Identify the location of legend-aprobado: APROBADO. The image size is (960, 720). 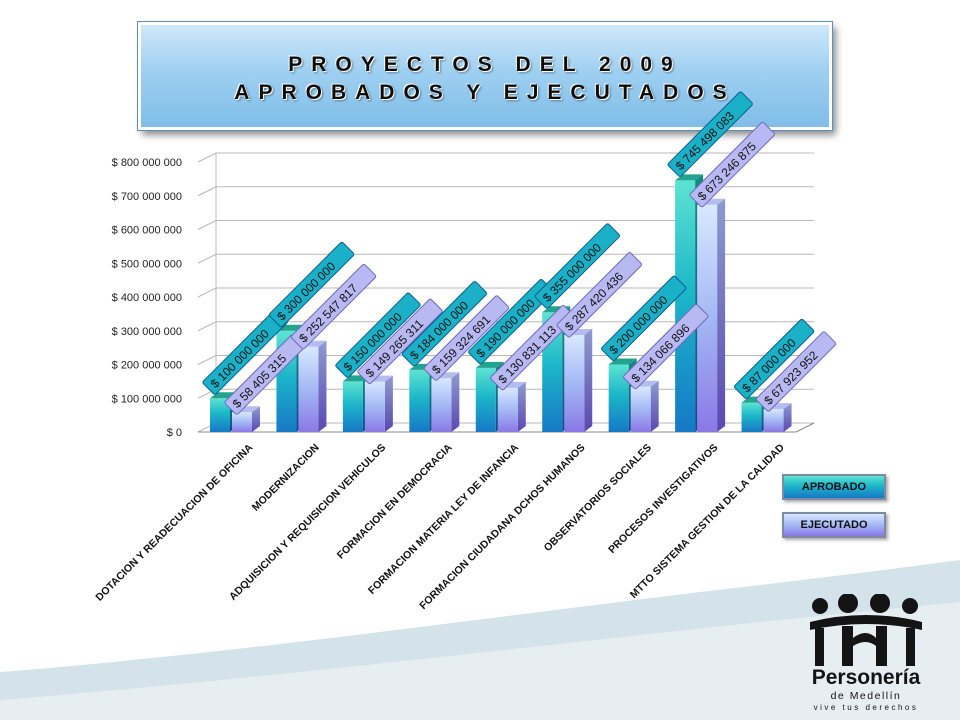
(834, 487).